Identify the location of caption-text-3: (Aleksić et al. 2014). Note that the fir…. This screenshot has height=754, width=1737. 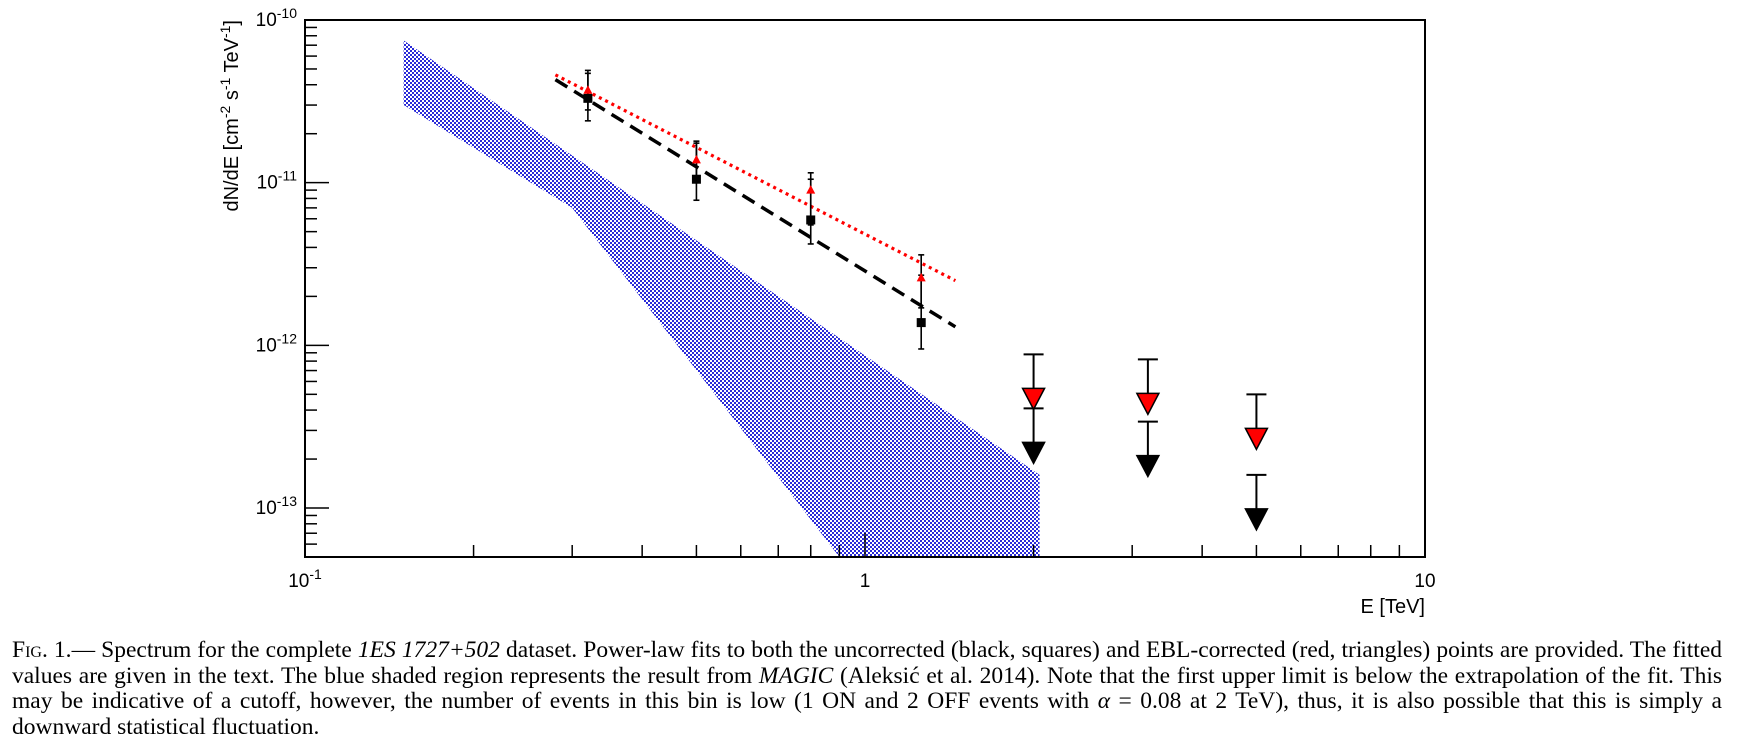
(867, 688).